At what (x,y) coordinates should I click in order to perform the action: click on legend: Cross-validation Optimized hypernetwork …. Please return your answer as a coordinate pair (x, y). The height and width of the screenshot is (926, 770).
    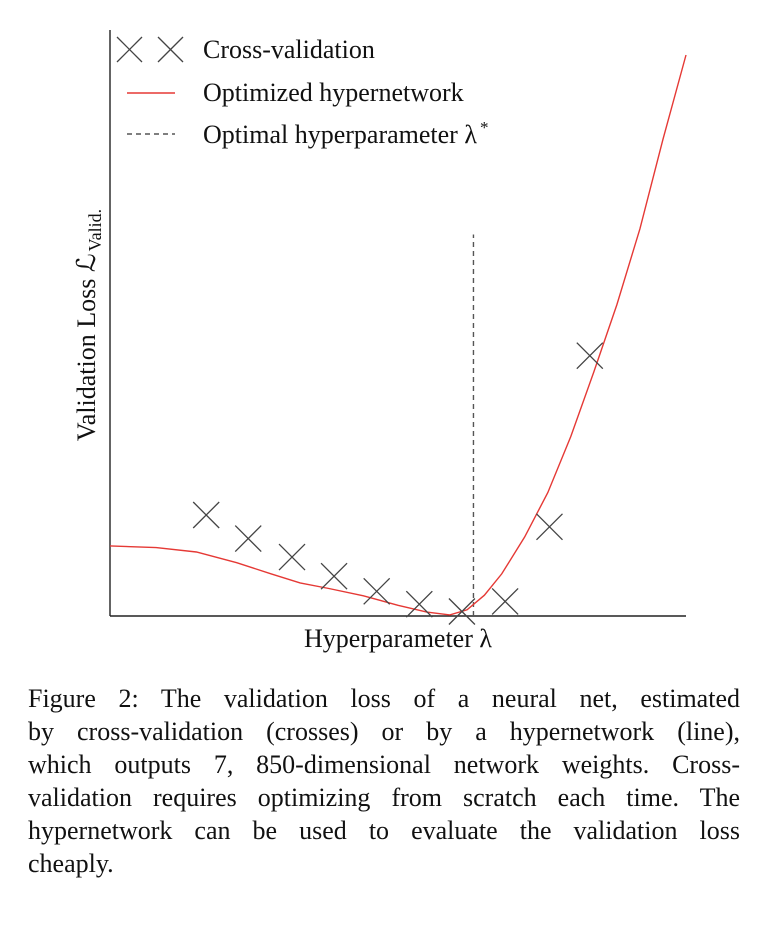
    Looking at the image, I should click on (302, 92).